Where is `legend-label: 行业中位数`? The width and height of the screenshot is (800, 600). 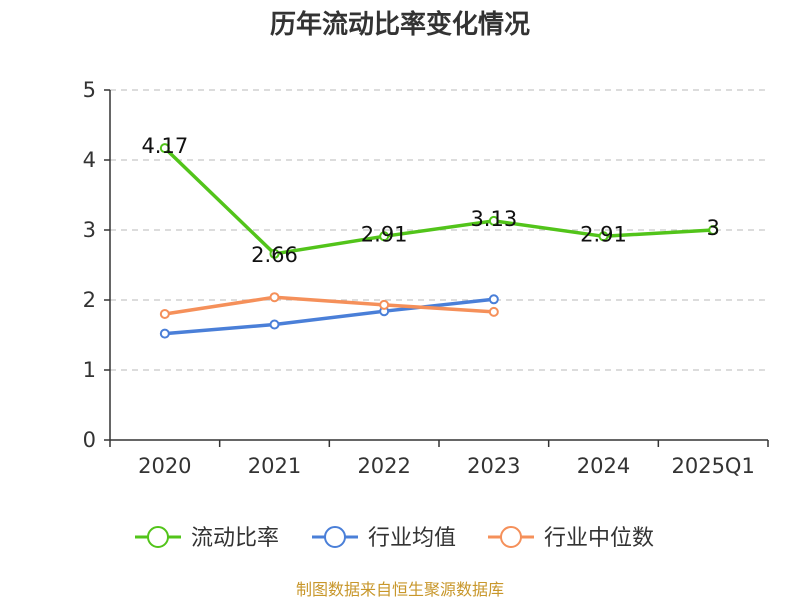
legend-label: 行业中位数 is located at coordinates (599, 538).